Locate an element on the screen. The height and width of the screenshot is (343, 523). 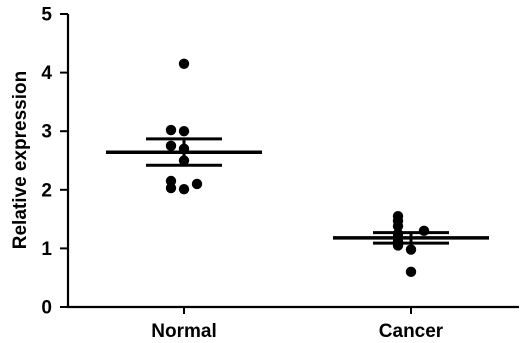
x-category-label: Cancer is located at coordinates (411, 331).